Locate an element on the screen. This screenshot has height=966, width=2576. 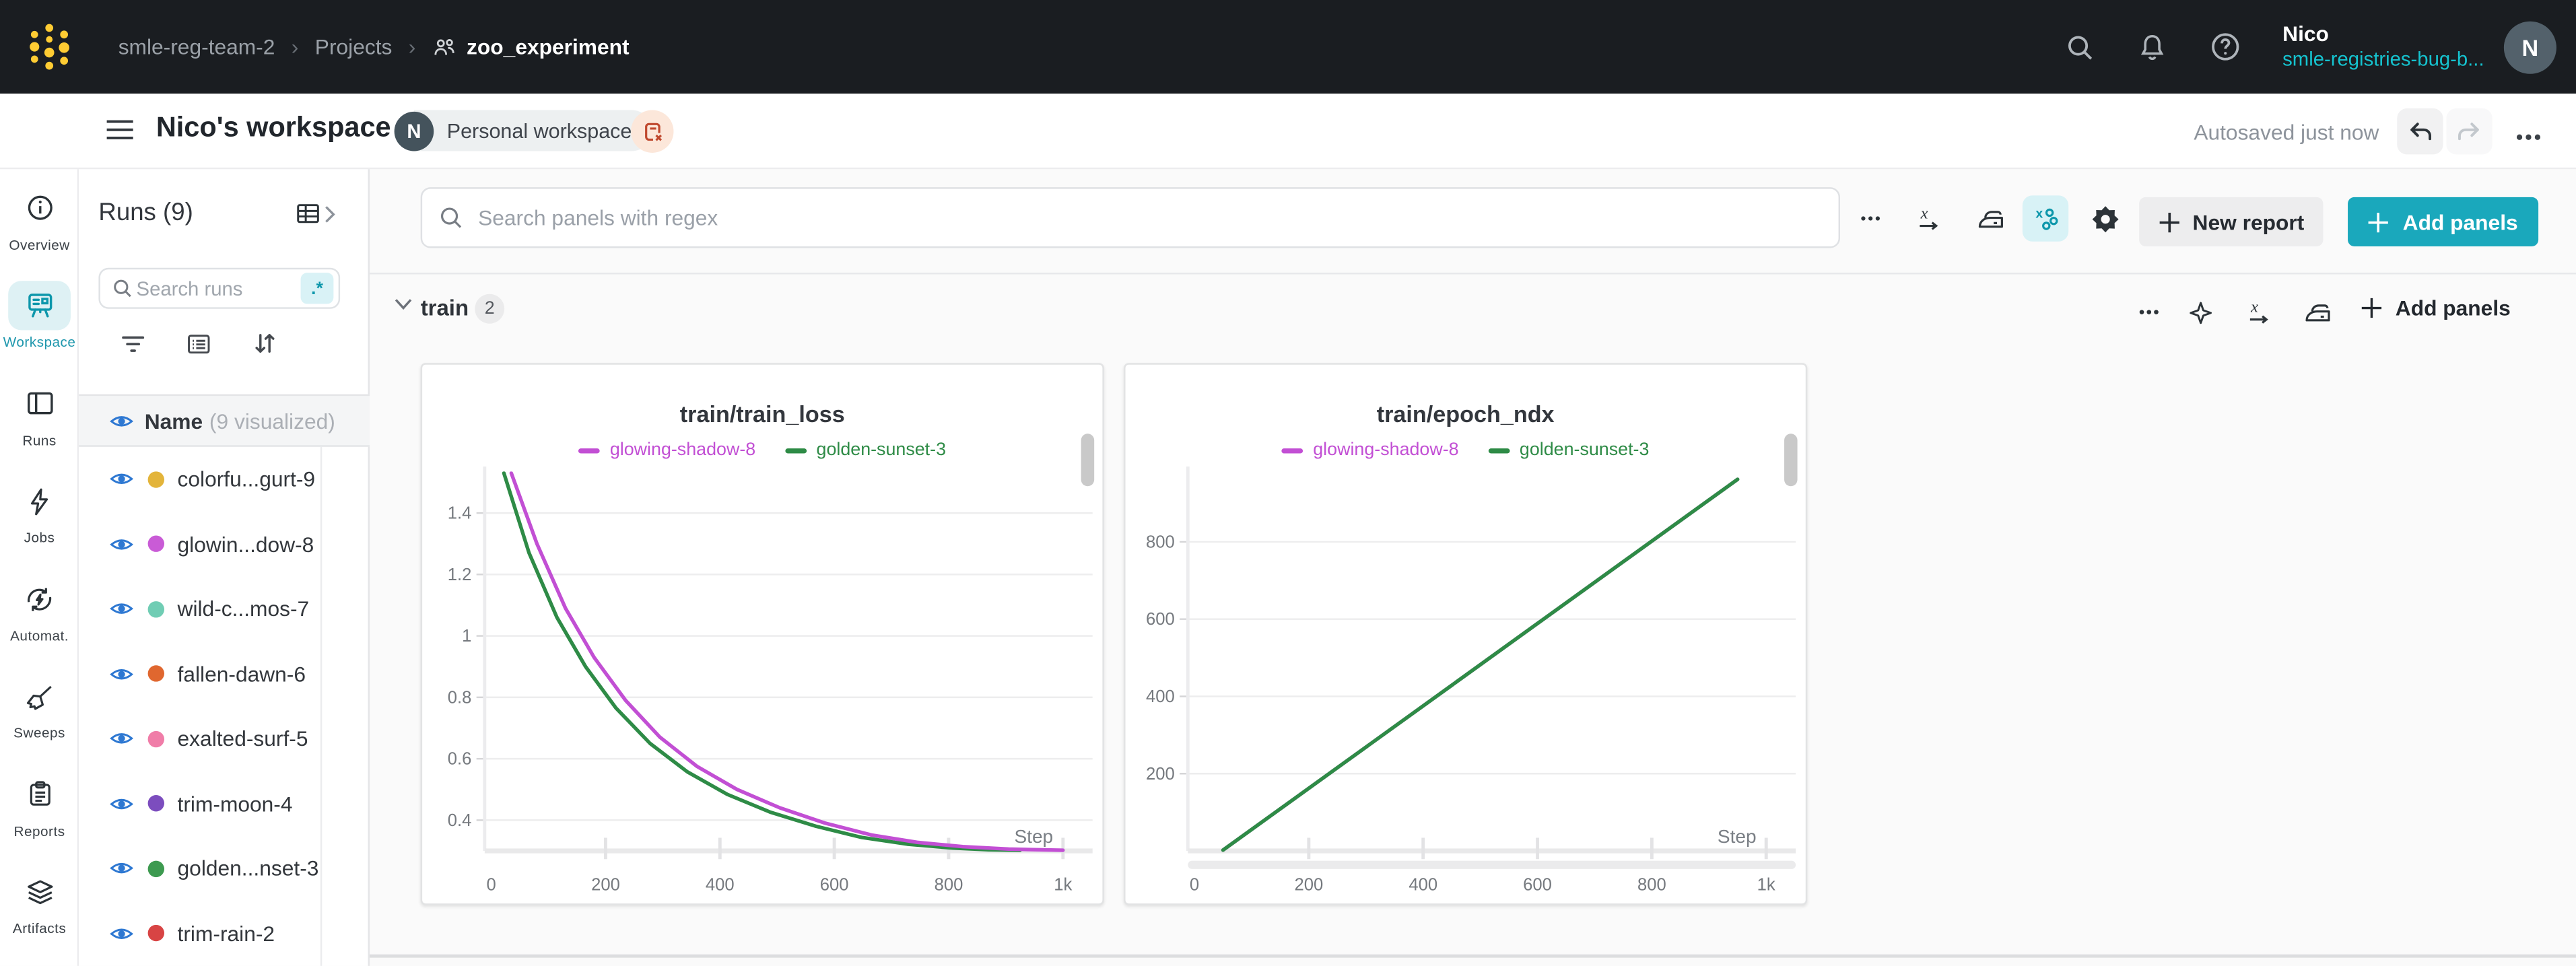
undo-button is located at coordinates (2420, 131).